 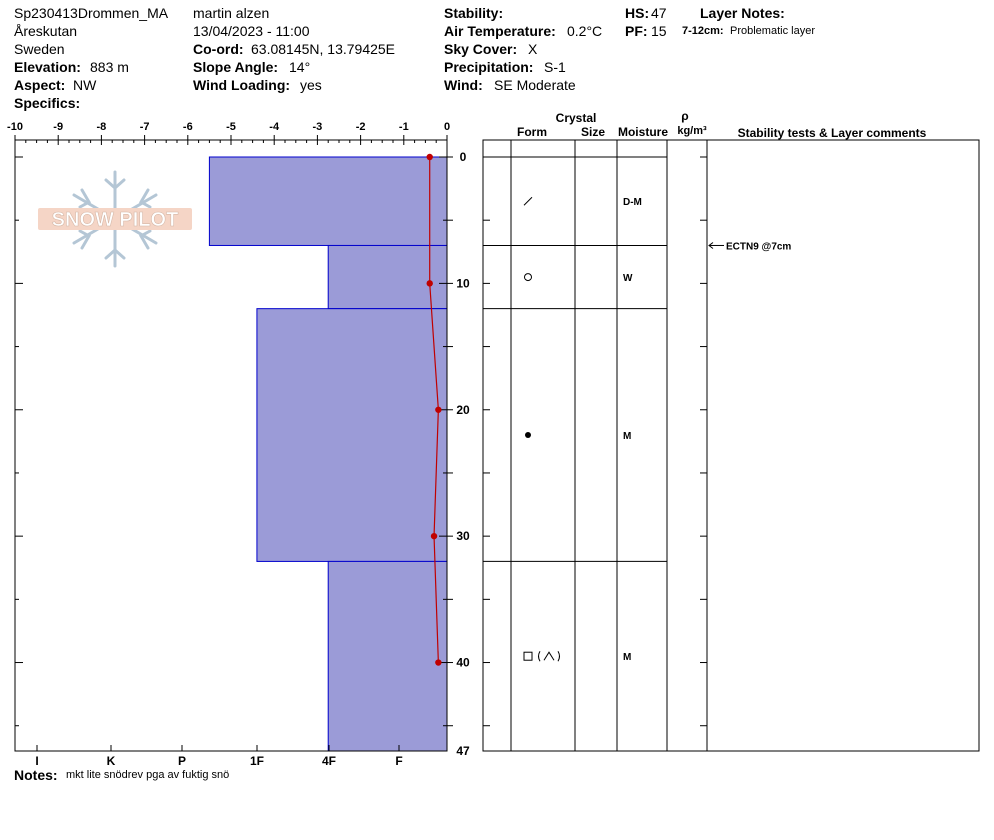 I want to click on depth-tick-label: 20, so click(x=463, y=410).